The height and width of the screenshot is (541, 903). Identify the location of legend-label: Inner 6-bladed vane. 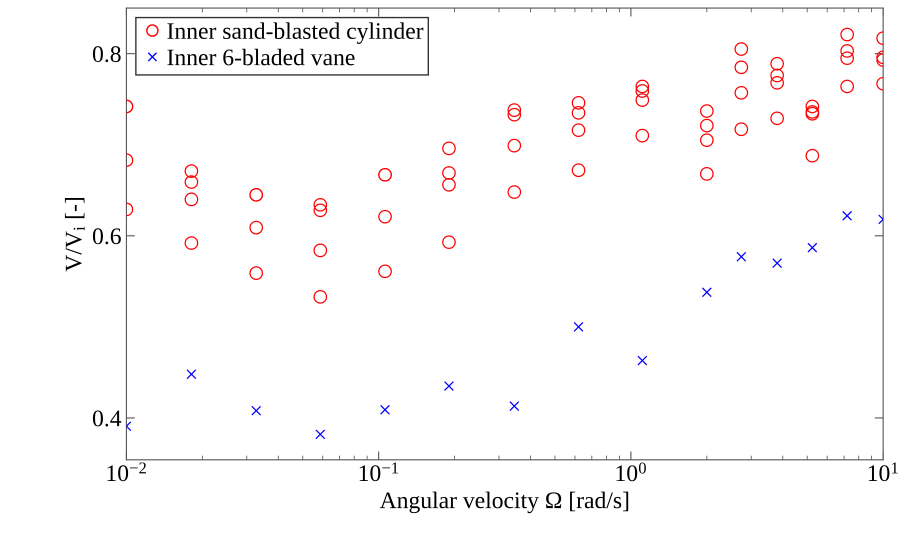
(261, 57).